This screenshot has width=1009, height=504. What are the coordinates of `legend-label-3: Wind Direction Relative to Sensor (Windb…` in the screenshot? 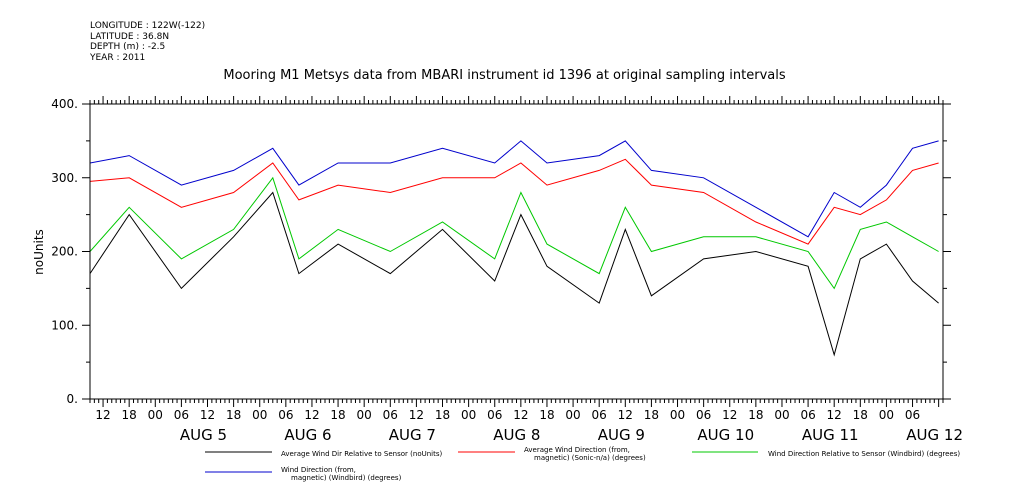 It's located at (864, 454).